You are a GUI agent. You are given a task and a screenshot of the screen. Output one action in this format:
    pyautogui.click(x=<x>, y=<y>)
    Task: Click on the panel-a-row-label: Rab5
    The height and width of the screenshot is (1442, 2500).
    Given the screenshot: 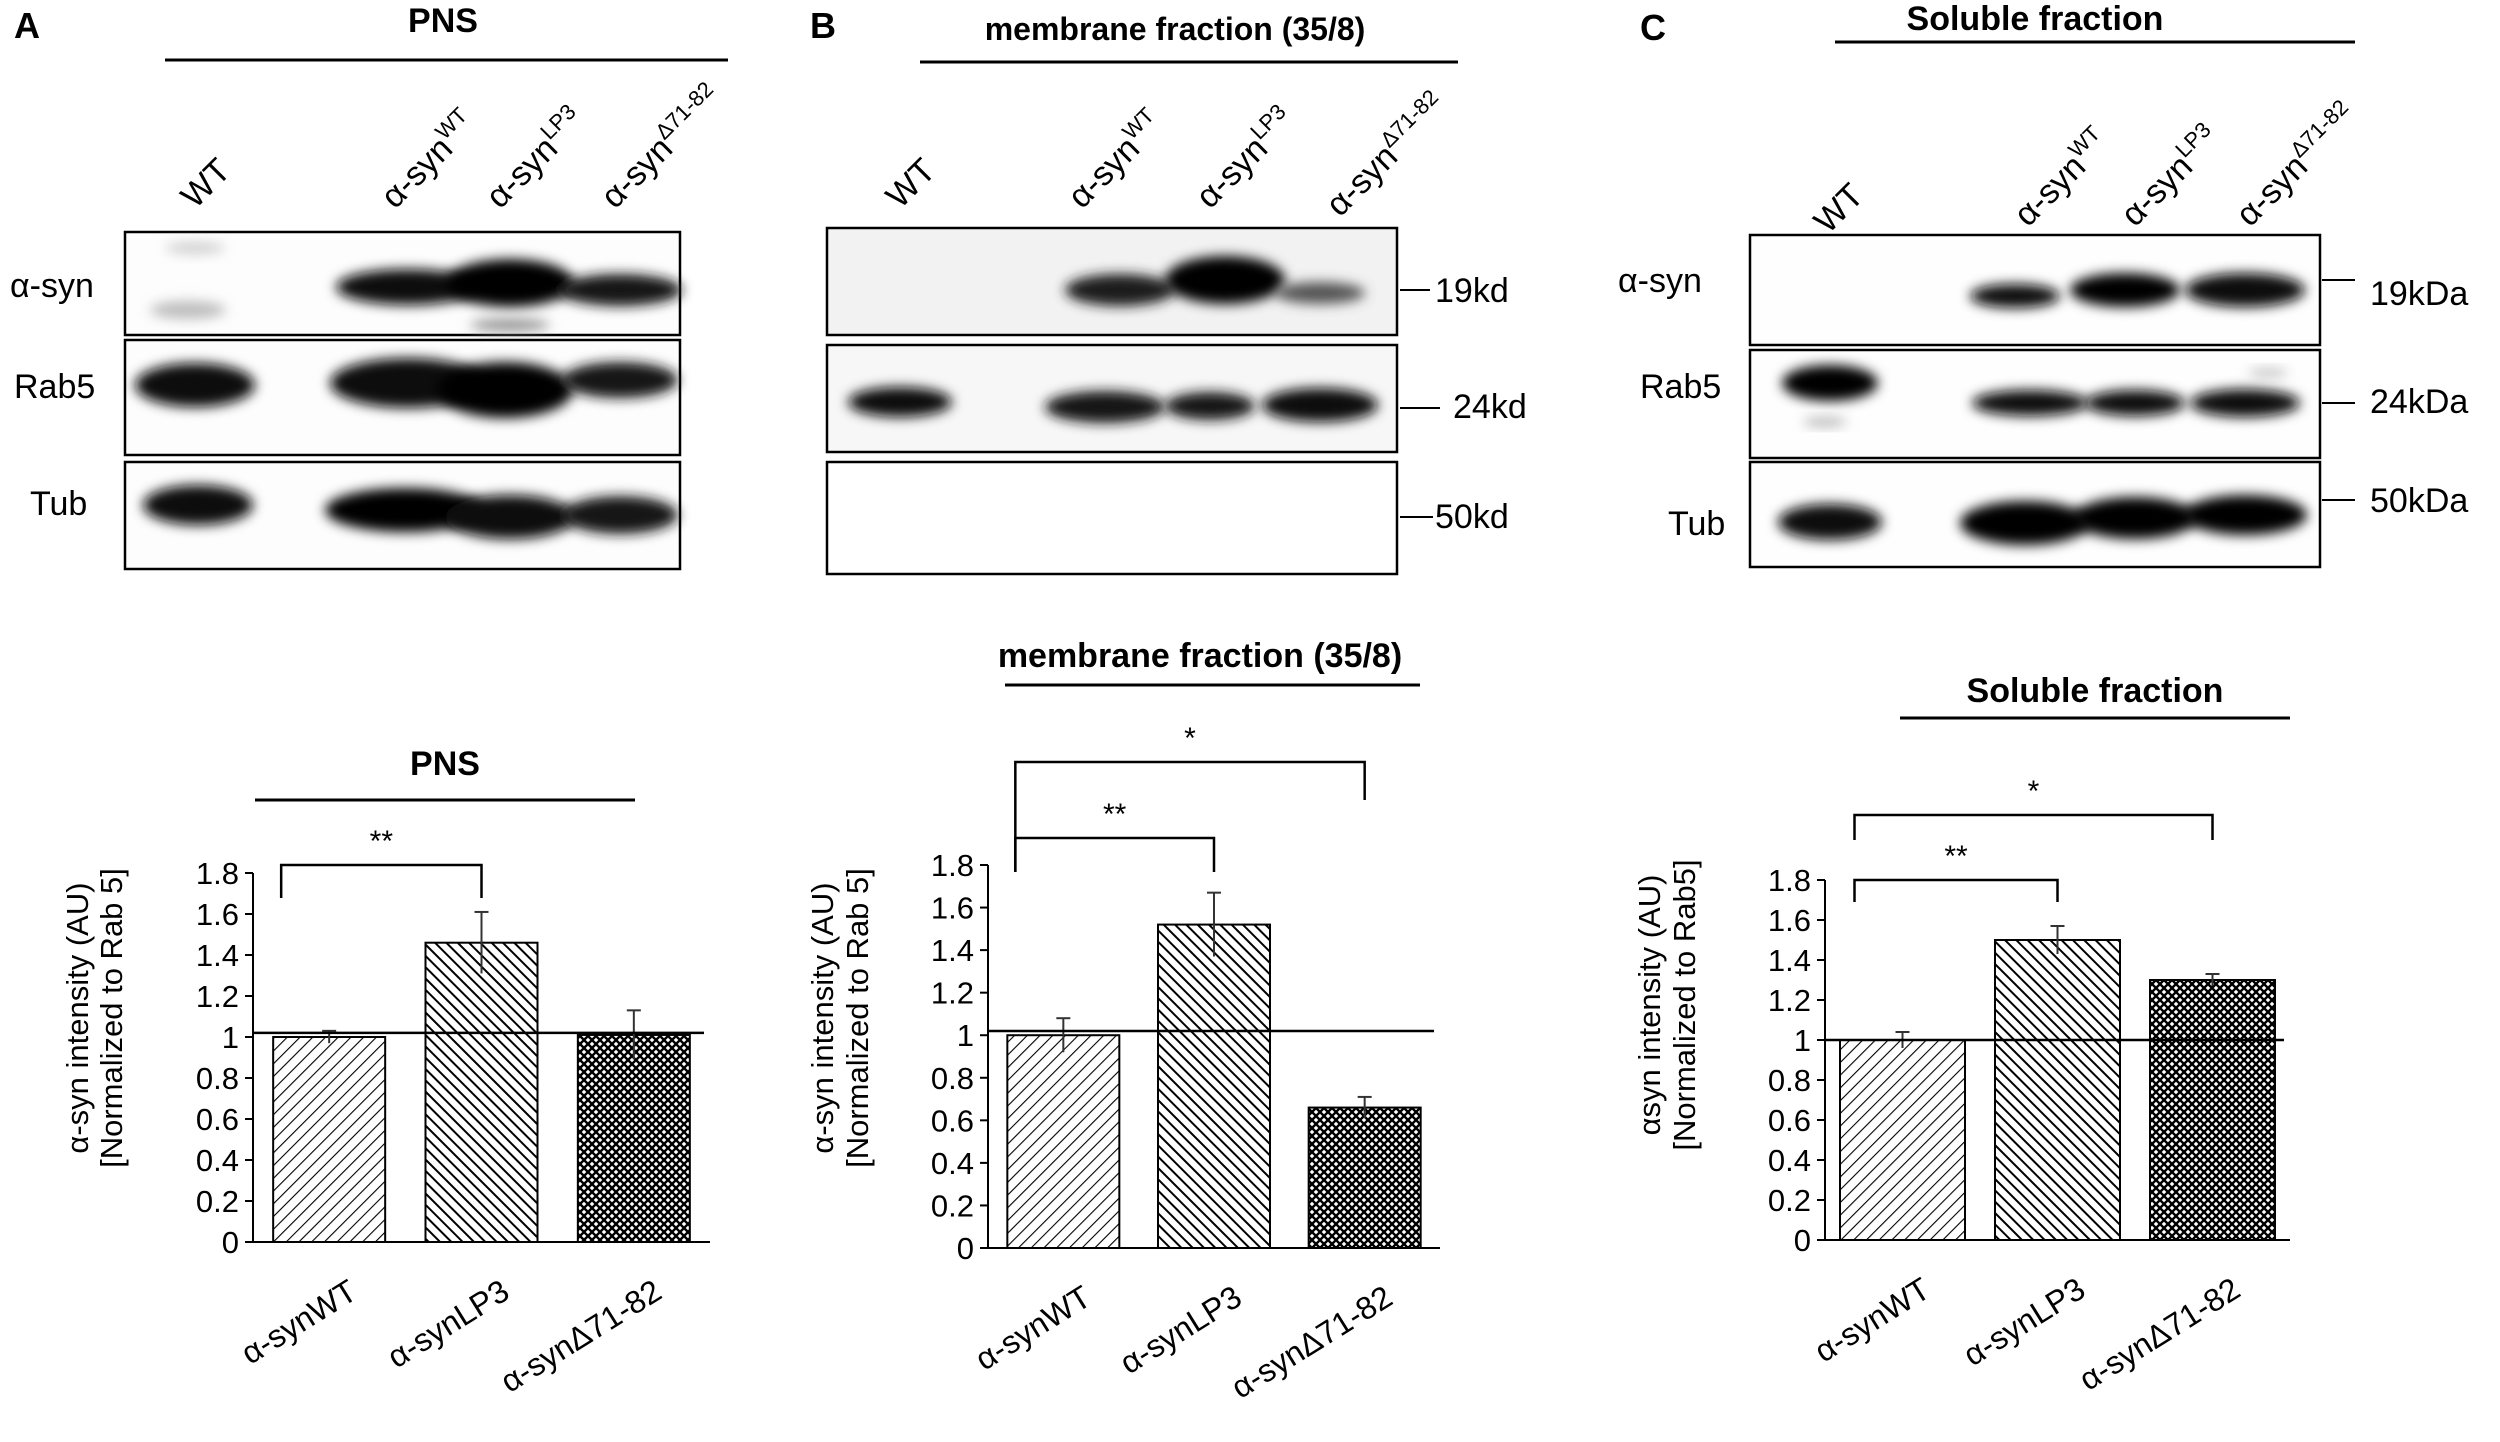 What is the action you would take?
    pyautogui.click(x=54, y=387)
    